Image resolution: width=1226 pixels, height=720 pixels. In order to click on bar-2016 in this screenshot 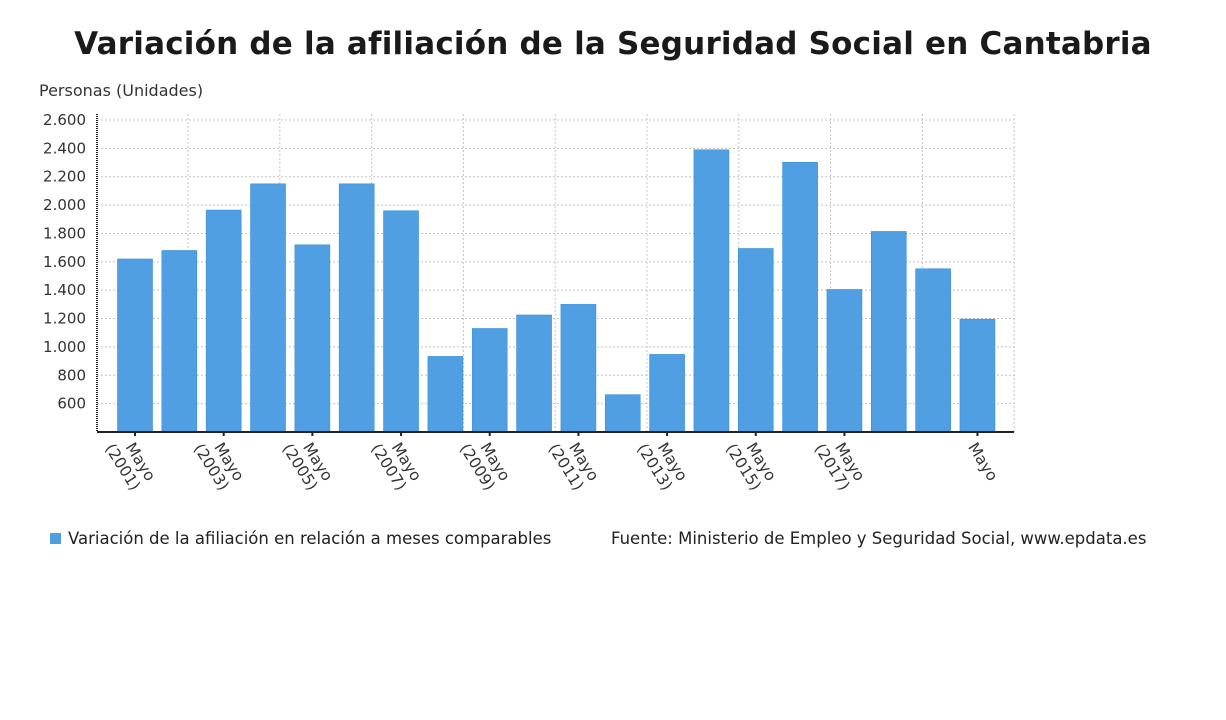, I will do `click(800, 297)`.